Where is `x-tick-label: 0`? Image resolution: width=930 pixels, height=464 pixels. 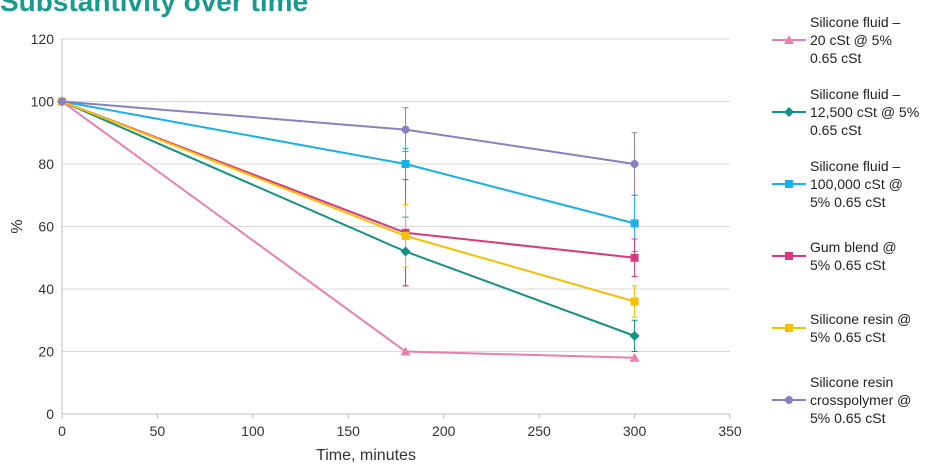 x-tick-label: 0 is located at coordinates (62, 431).